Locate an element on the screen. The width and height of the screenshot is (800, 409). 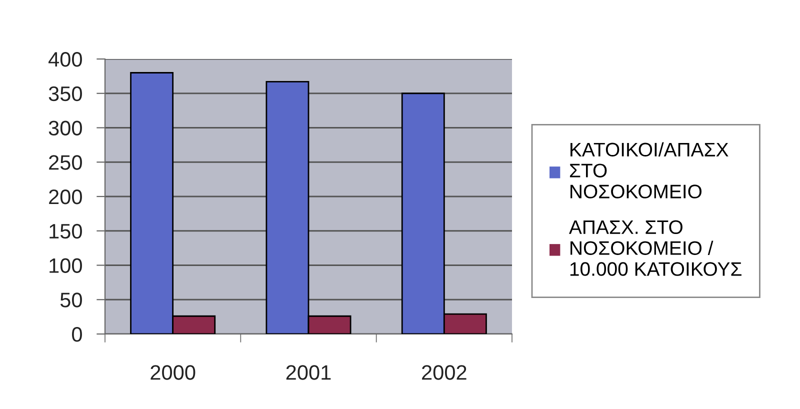
legend-label: ΑΠΑΣΧ. ΣΤΟ ΝΟΣΟΚΟΜΕΙΟ / 10.000 ΚΑΤΟΙΚΟΥΣ is located at coordinates (655, 248).